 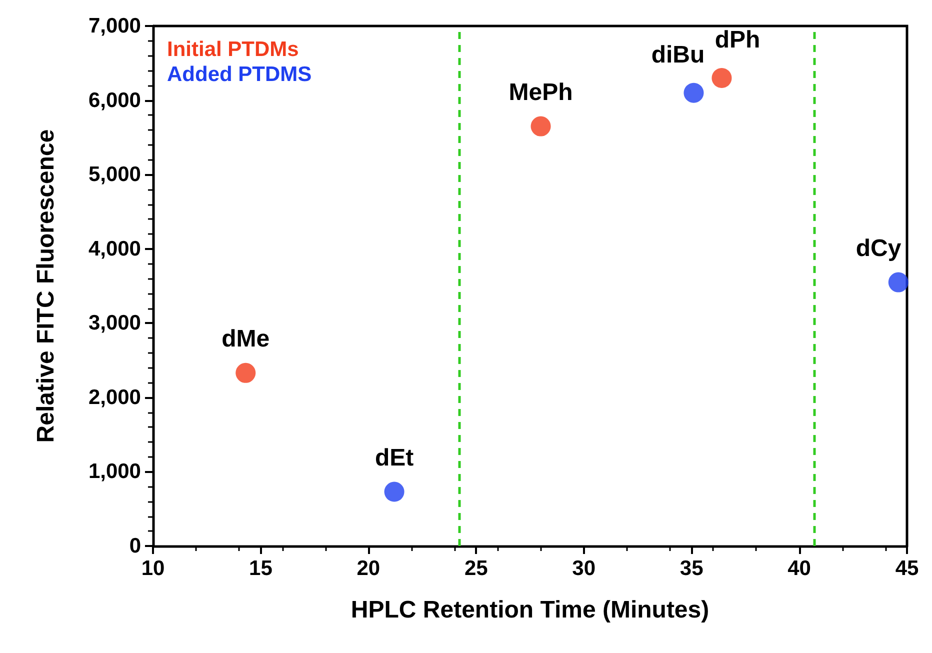 What do you see at coordinates (114, 472) in the screenshot?
I see `y-tick-label: 1,000` at bounding box center [114, 472].